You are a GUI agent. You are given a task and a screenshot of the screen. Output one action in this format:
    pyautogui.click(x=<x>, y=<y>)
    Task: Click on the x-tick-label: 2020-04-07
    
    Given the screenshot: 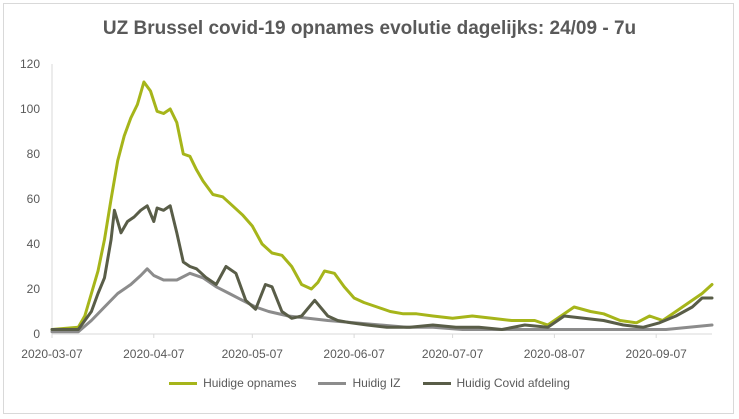 What is the action you would take?
    pyautogui.click(x=154, y=354)
    